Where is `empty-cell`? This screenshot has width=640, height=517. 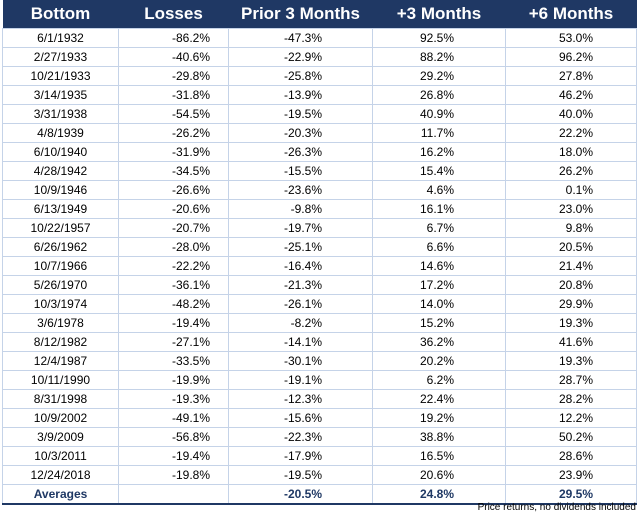 empty-cell is located at coordinates (173, 494).